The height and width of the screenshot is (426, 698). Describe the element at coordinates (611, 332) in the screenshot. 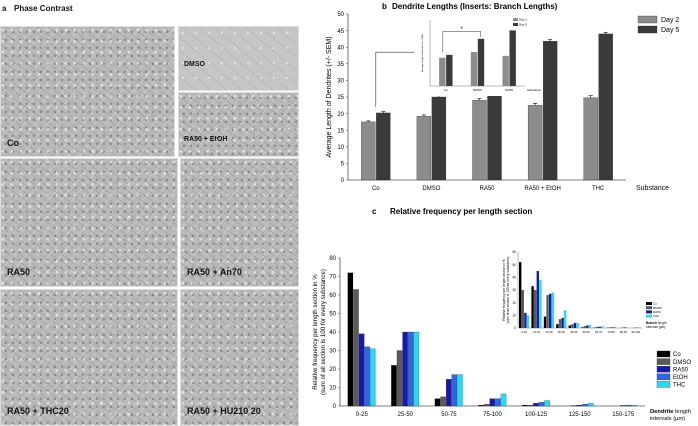

I see `chart-c-inset-category-label: 70-80` at that location.